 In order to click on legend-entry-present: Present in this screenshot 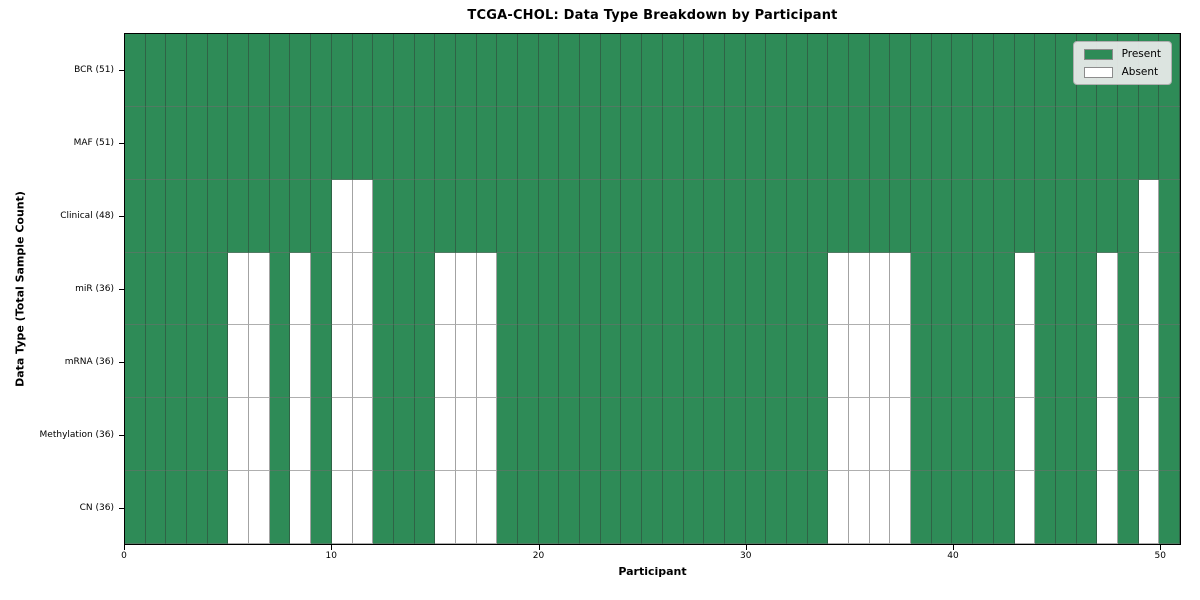, I will do `click(1122, 54)`.